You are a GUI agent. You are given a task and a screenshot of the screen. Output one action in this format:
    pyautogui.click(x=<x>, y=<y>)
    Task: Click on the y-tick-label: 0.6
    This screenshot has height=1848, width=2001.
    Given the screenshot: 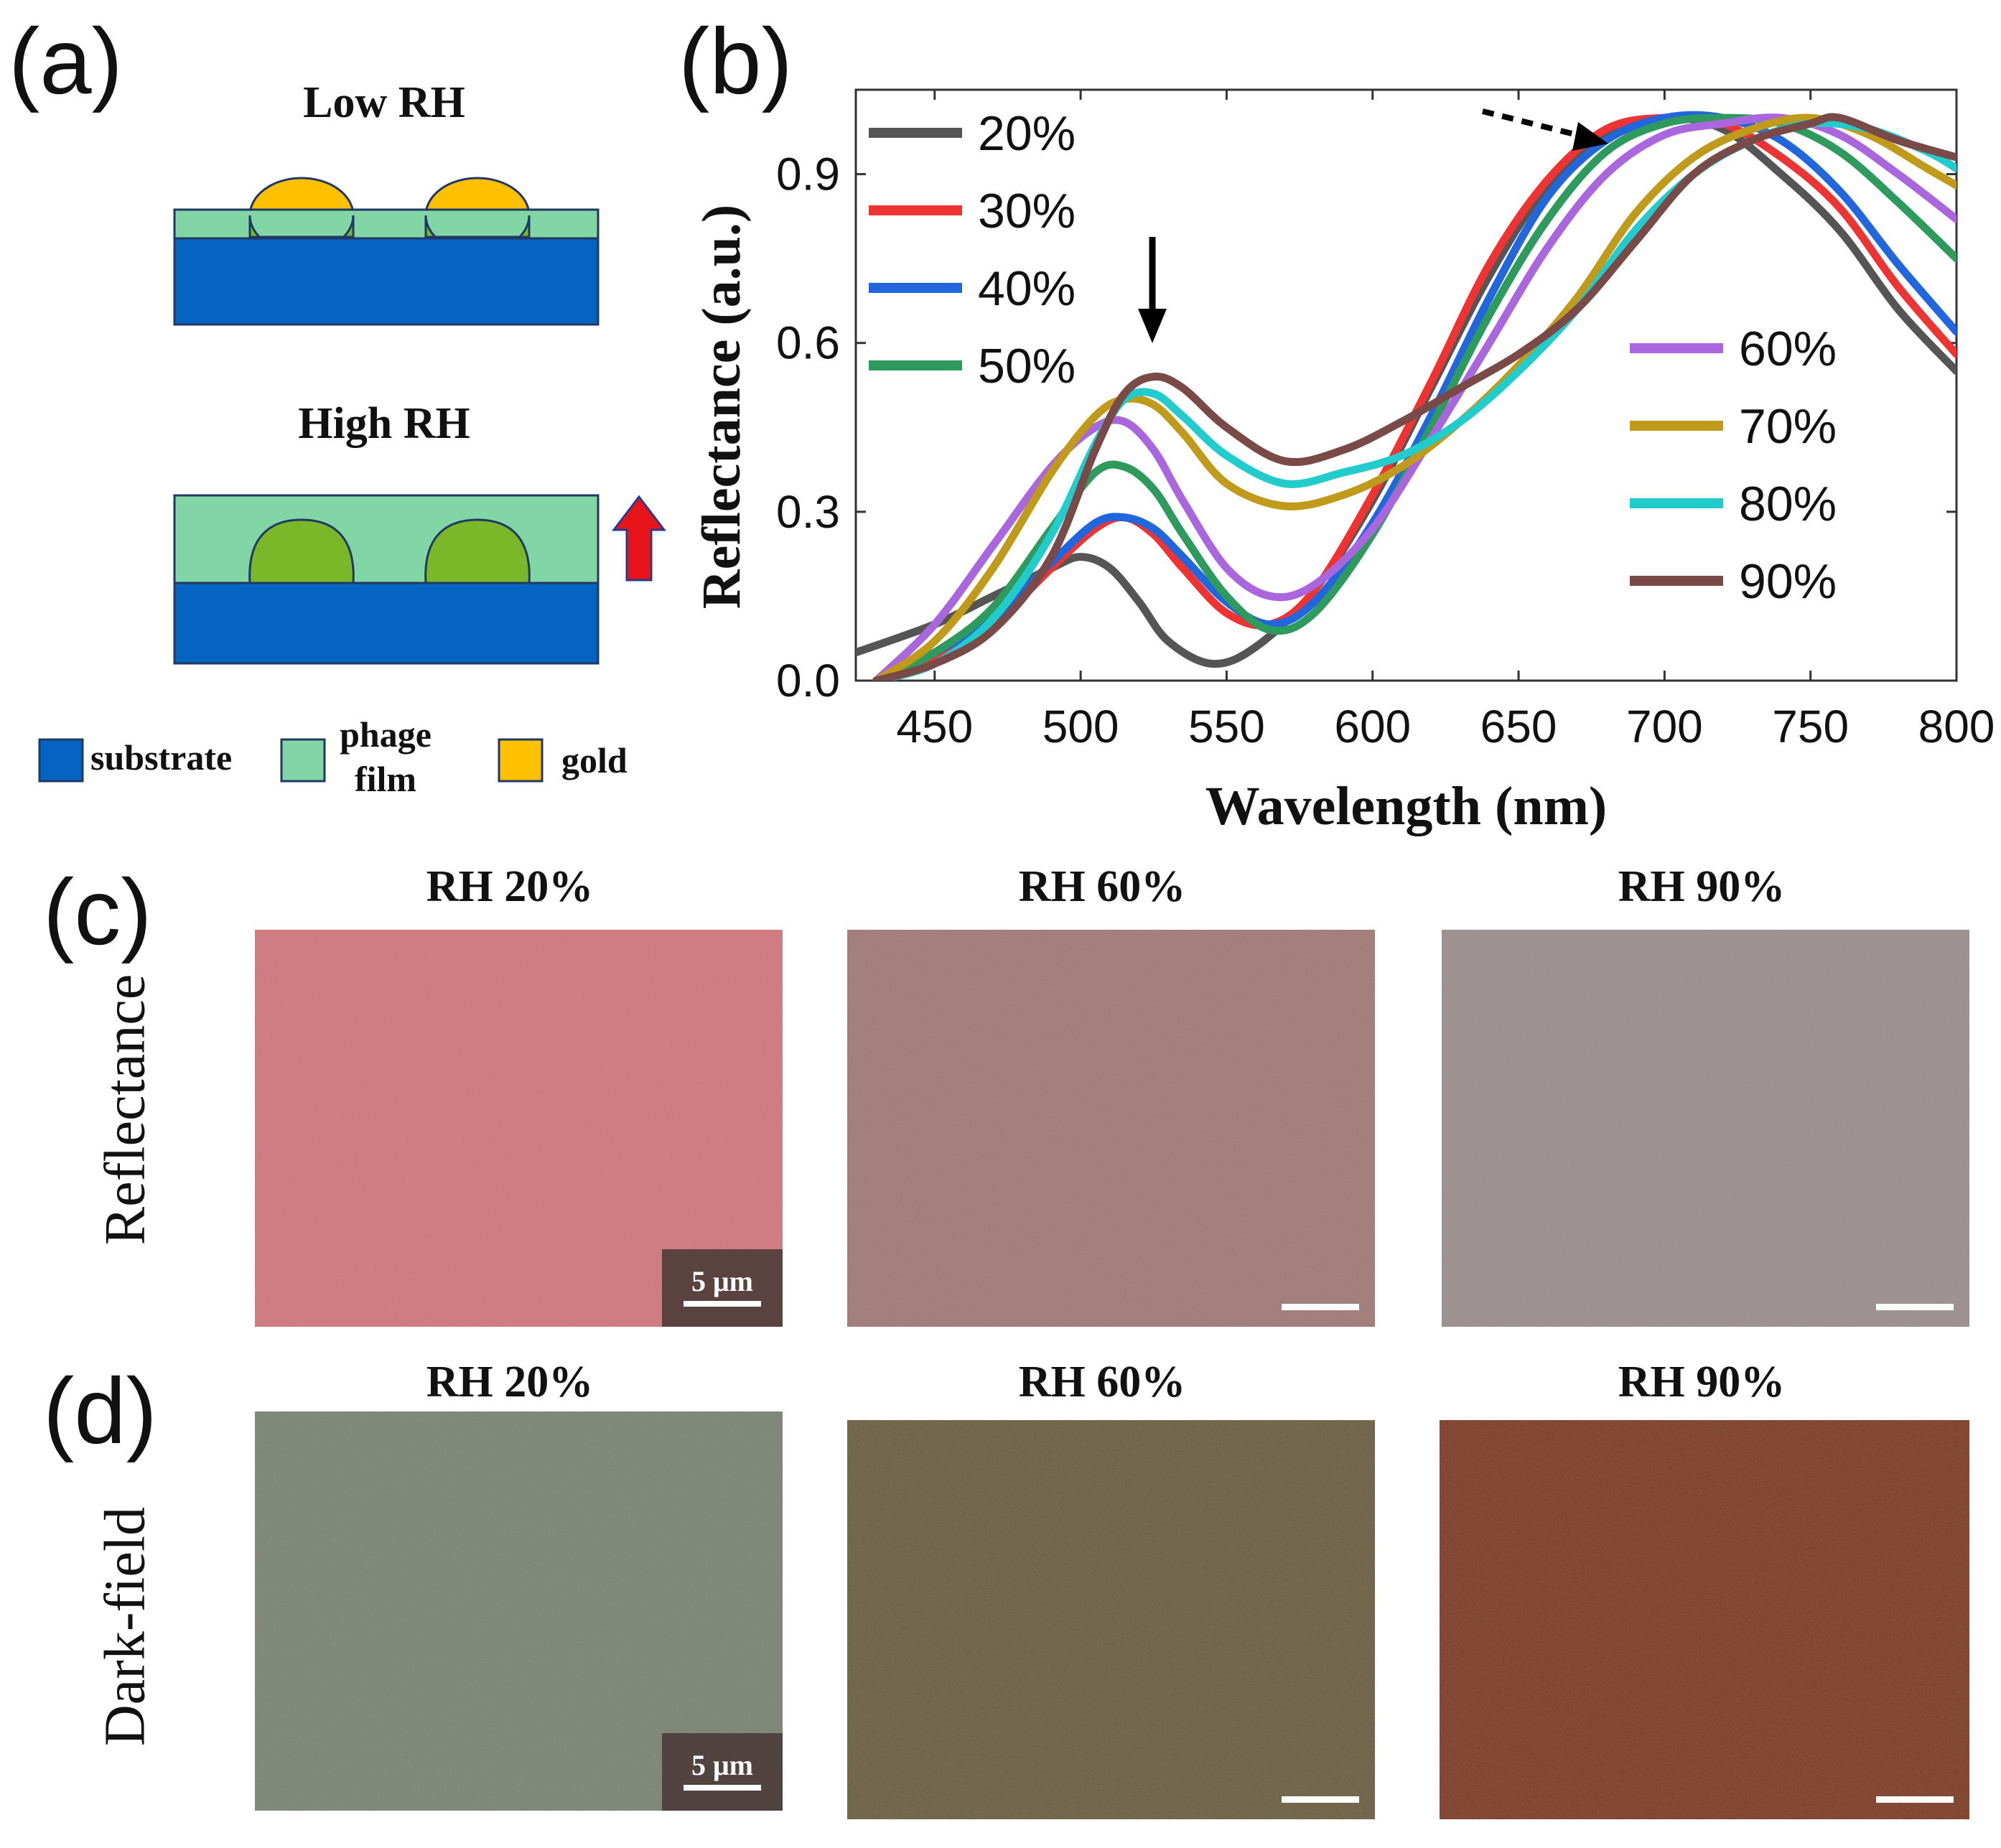 What is the action you would take?
    pyautogui.click(x=808, y=343)
    